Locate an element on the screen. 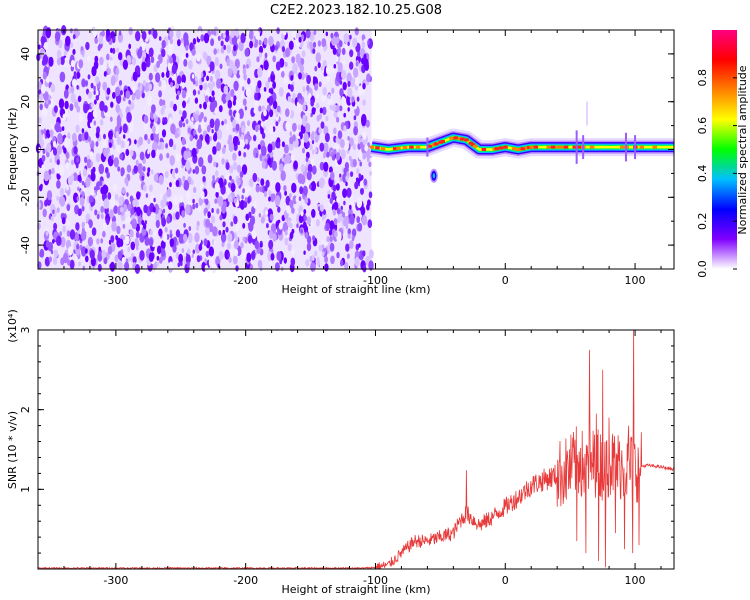  snr-y-multiplier: (x10⁴) is located at coordinates (12, 326).